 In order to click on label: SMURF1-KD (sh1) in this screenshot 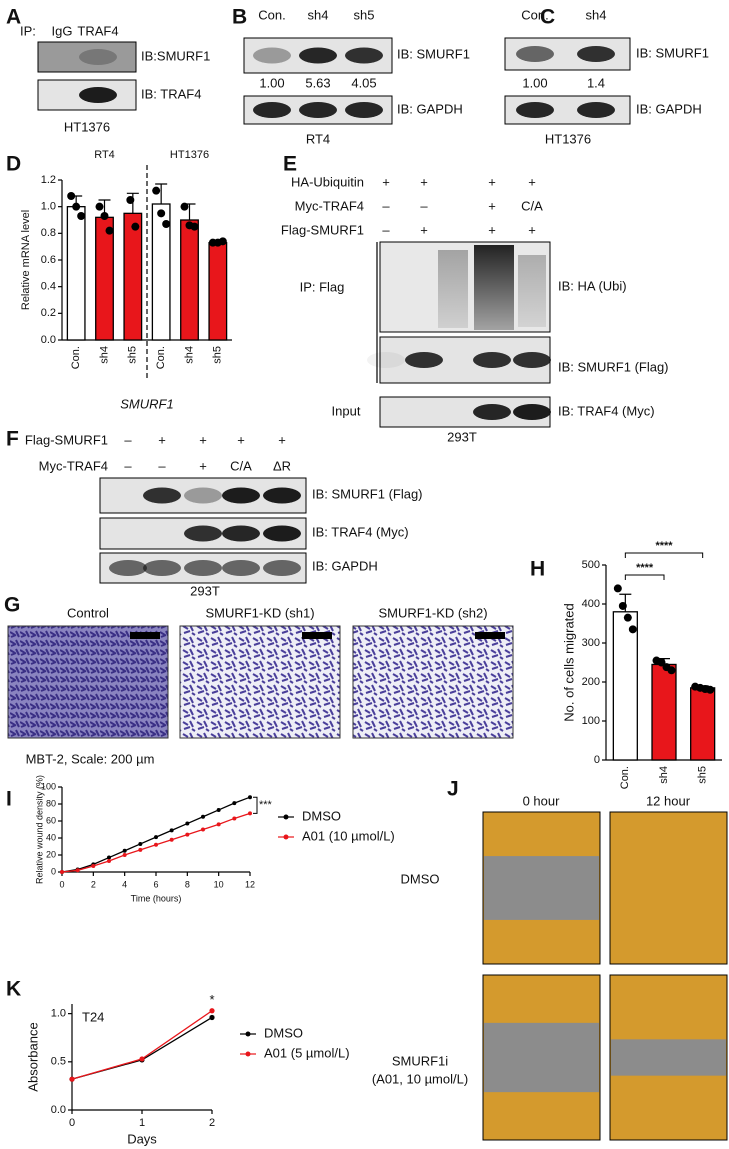, I will do `click(259, 612)`.